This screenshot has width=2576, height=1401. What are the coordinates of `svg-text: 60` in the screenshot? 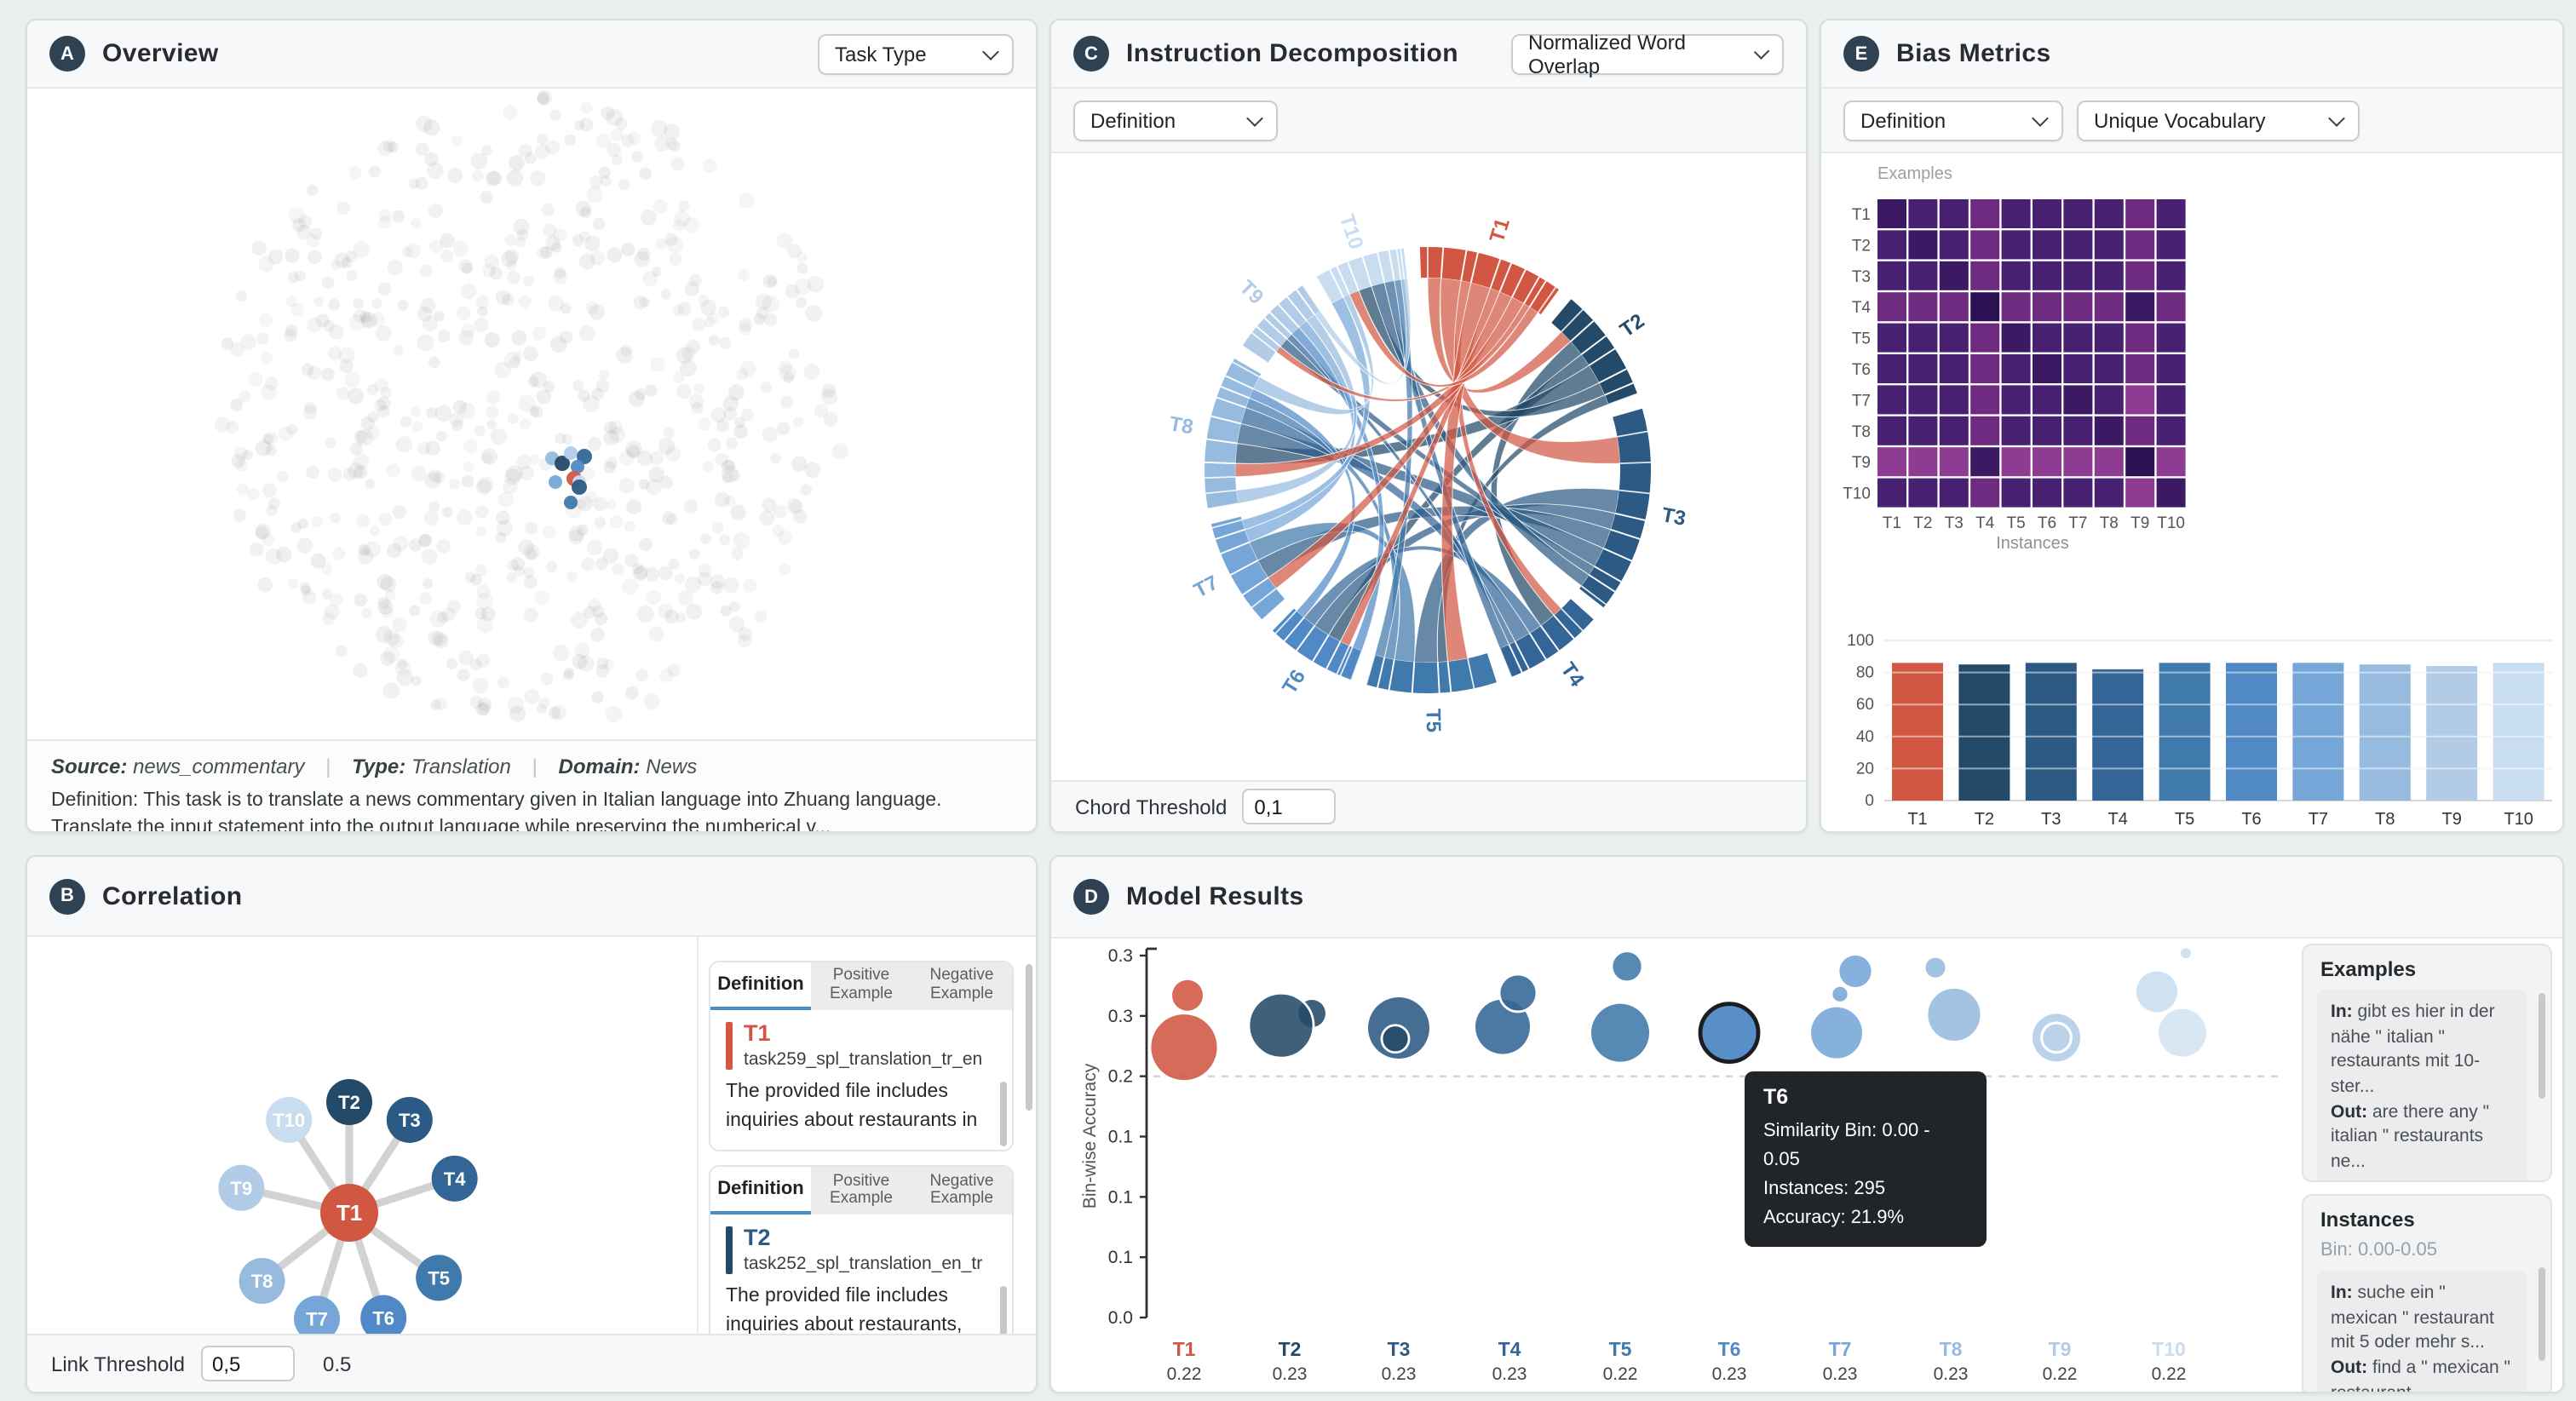 It's located at (1865, 705).